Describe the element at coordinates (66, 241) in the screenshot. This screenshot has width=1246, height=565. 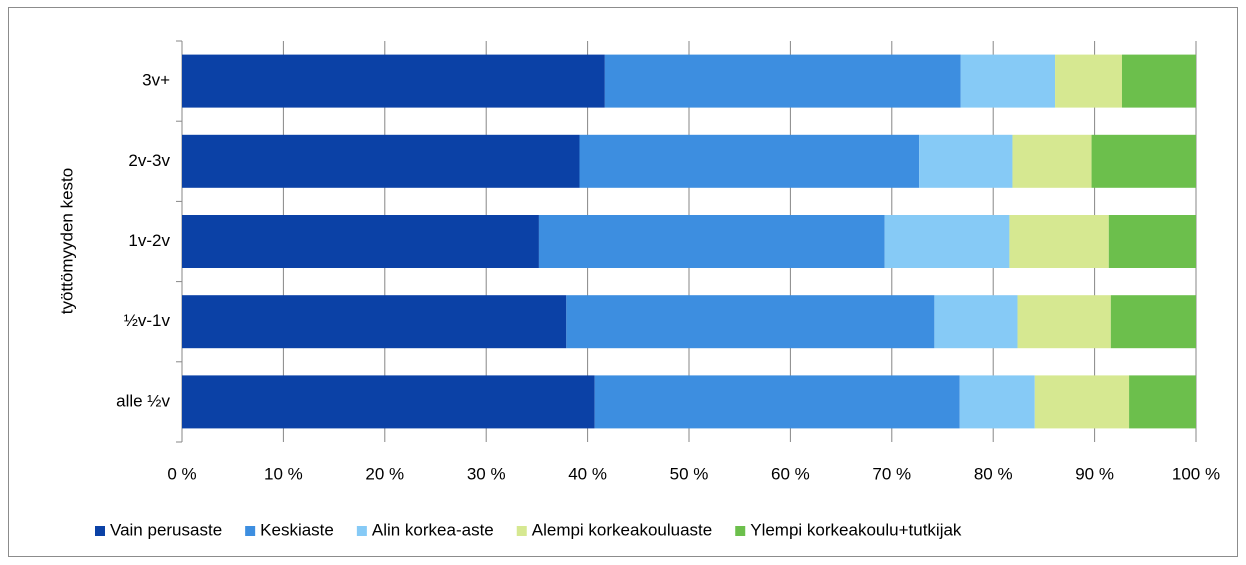
I see `y-axis-label: työttömyyden kesto` at that location.